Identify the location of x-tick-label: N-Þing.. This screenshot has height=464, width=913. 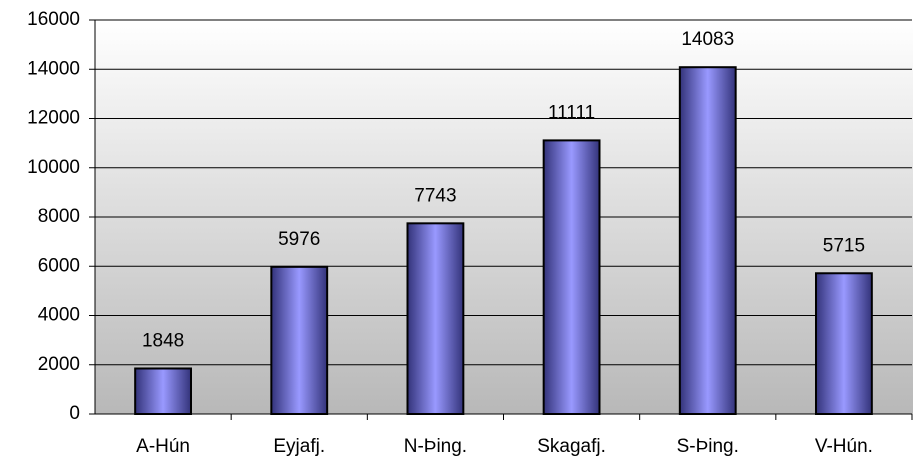
(435, 446).